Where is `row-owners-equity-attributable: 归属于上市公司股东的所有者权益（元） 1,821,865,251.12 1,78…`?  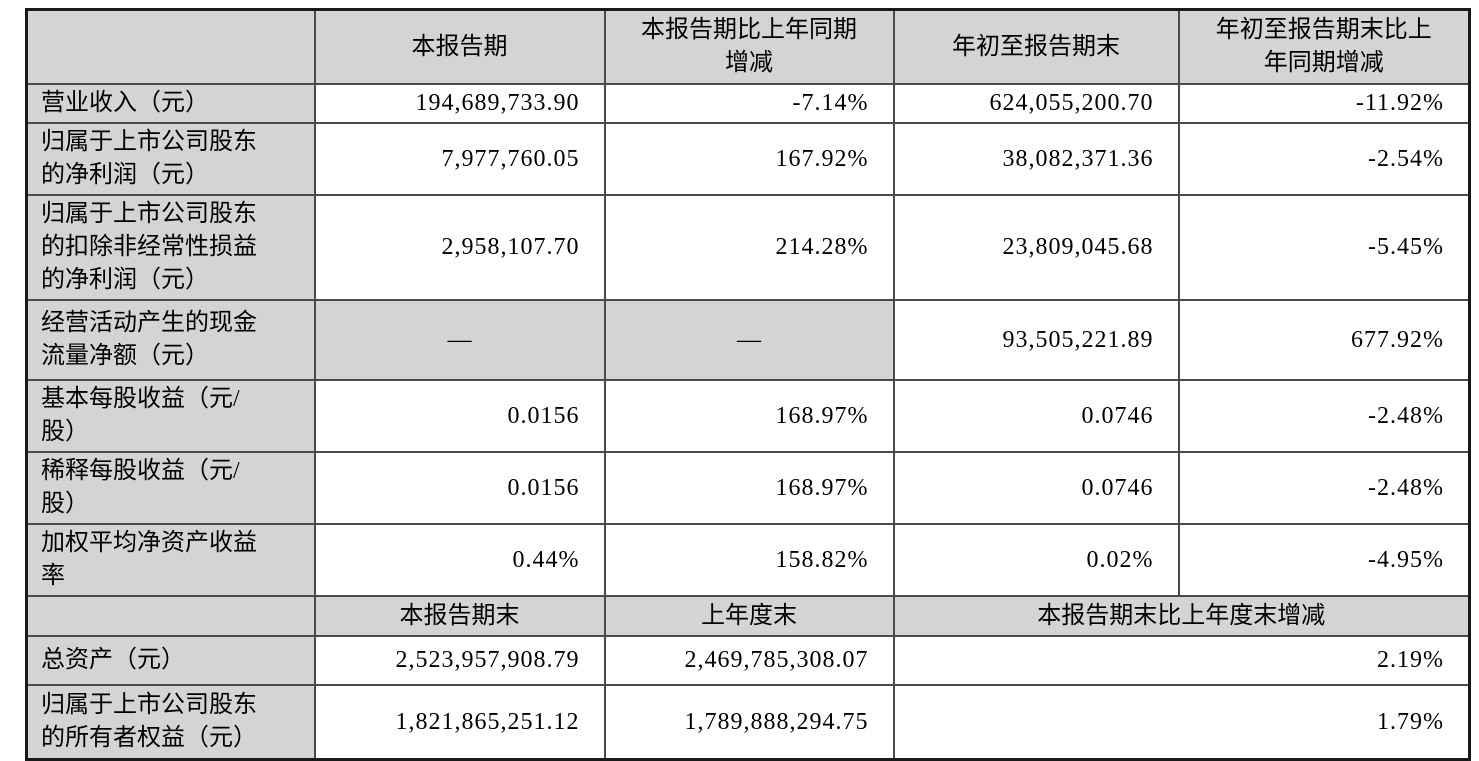
row-owners-equity-attributable: 归属于上市公司股东的所有者权益（元） 1,821,865,251.12 1,78… is located at coordinates (748, 722).